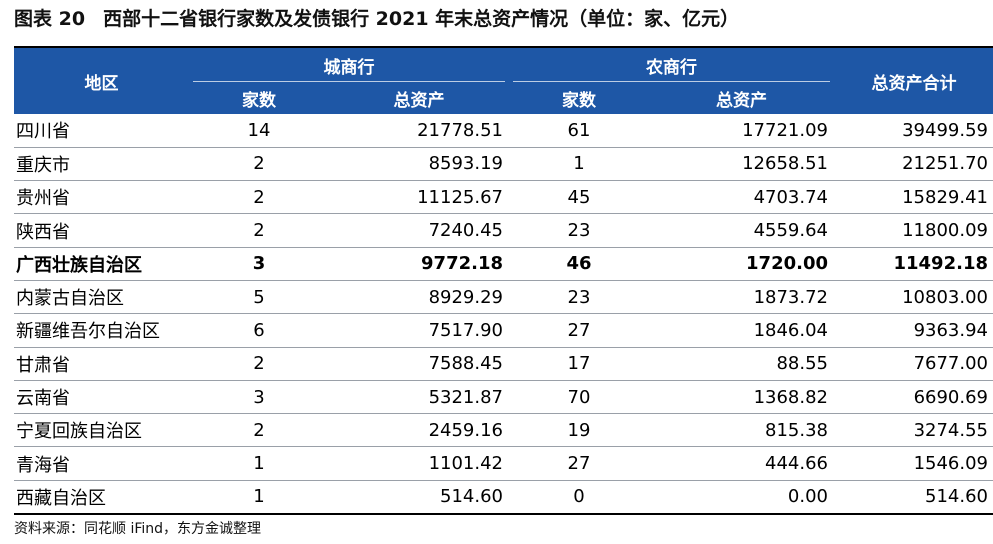 The width and height of the screenshot is (993, 544). I want to click on table-row: 云南省 3 5321.87 70 1368.82 6690.69, so click(503, 397).